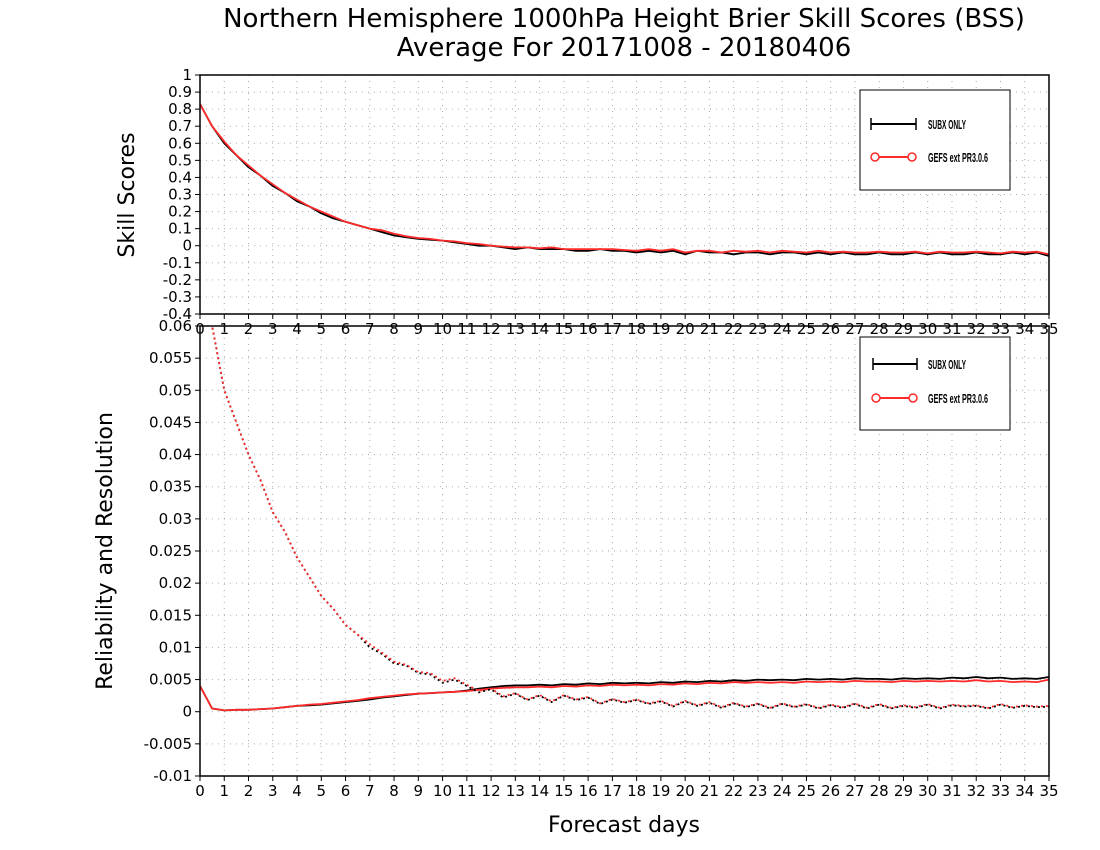 This screenshot has width=1100, height=850. What do you see at coordinates (200, 791) in the screenshot?
I see `bot-x-tick-label: 0` at bounding box center [200, 791].